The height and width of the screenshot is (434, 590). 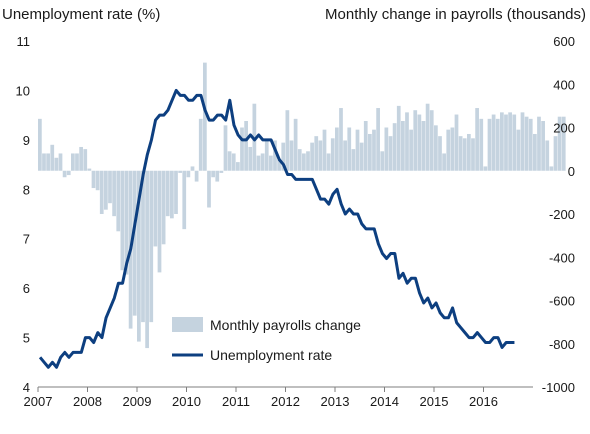 I want to click on x-tick-label: 2007, so click(x=38, y=401).